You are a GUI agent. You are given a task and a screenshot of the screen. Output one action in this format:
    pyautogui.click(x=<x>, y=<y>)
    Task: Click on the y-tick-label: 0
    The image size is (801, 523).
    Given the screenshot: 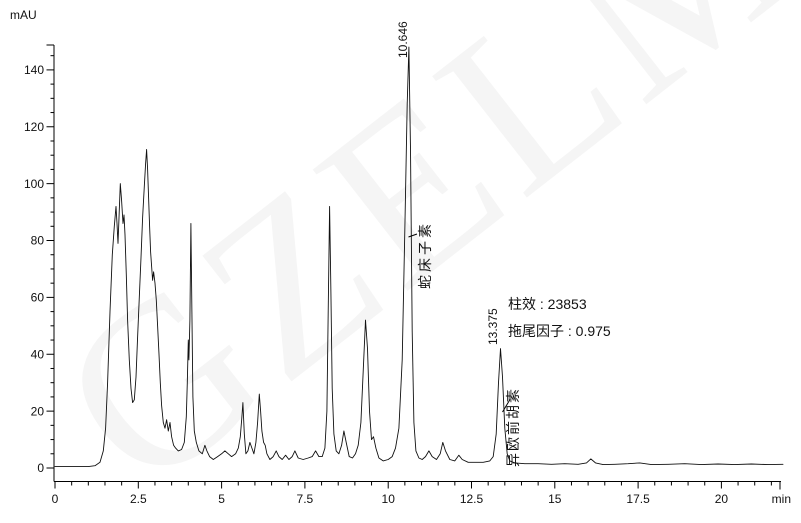 What is the action you would take?
    pyautogui.click(x=40, y=468)
    